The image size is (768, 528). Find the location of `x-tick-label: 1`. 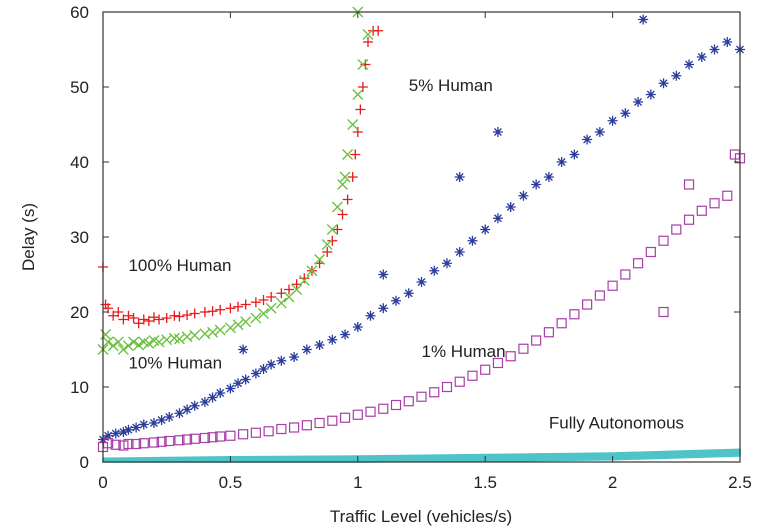

x-tick-label: 1 is located at coordinates (357, 482).